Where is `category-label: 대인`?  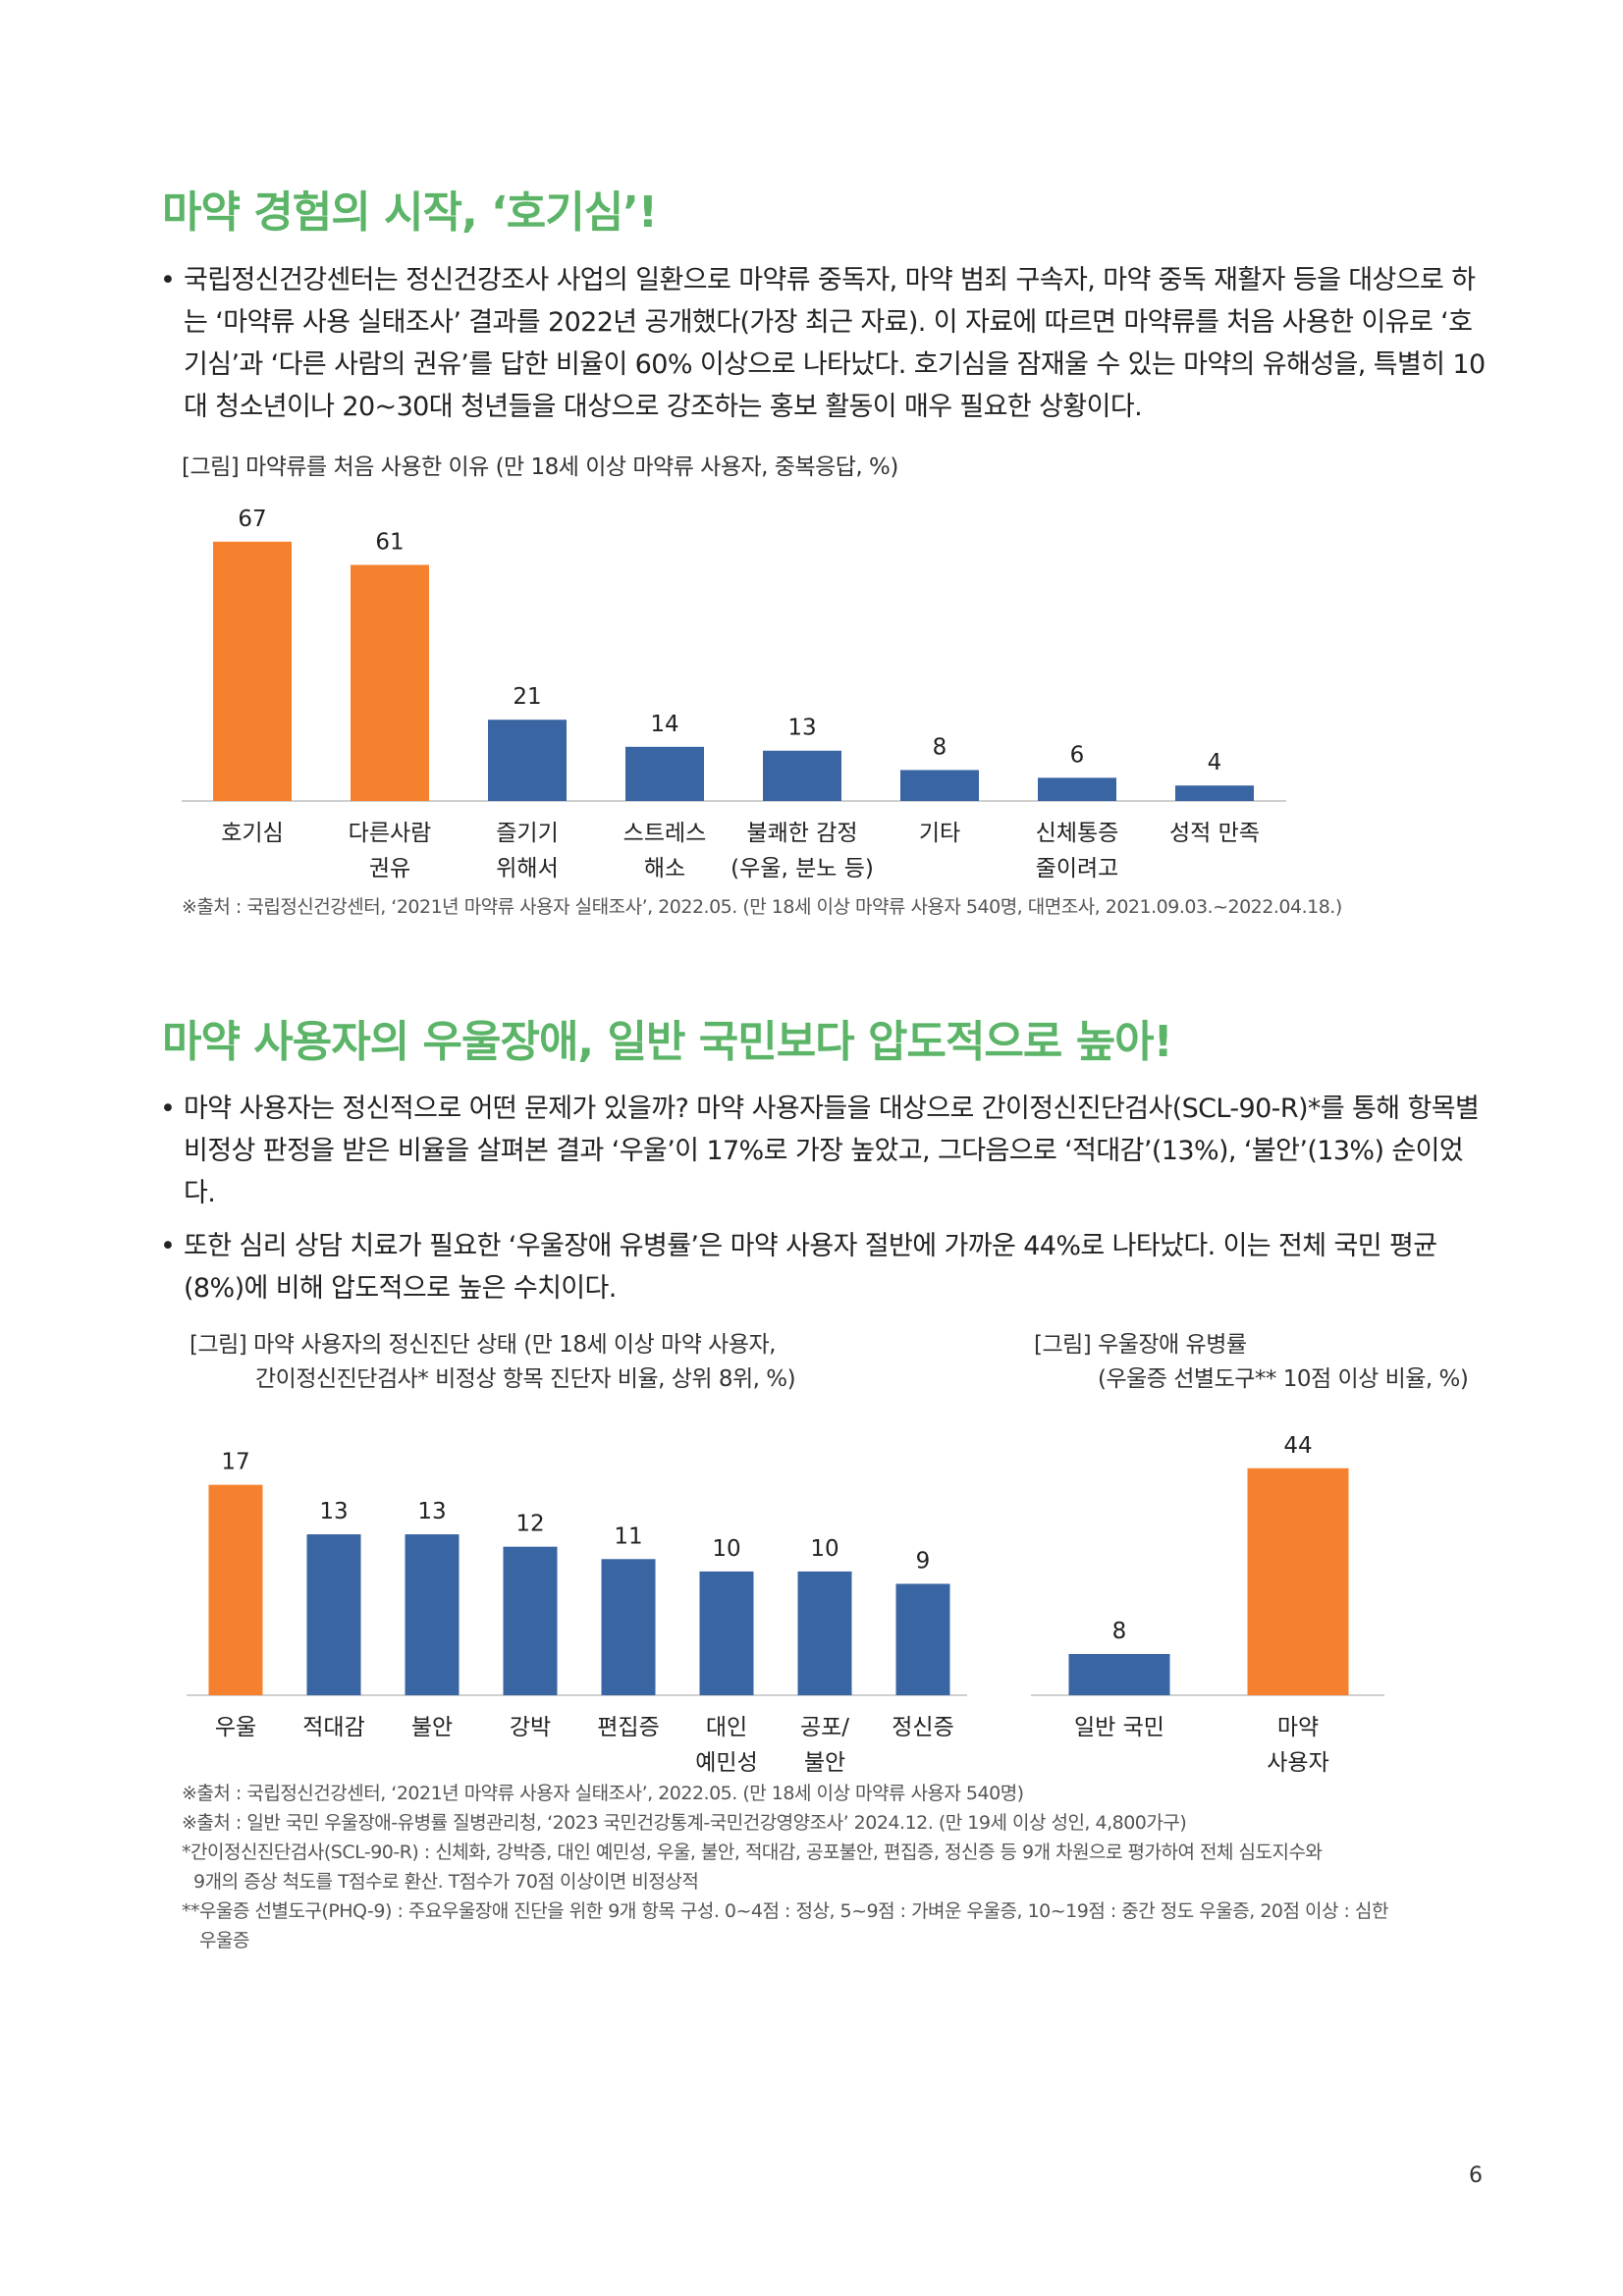 category-label: 대인 is located at coordinates (726, 1727).